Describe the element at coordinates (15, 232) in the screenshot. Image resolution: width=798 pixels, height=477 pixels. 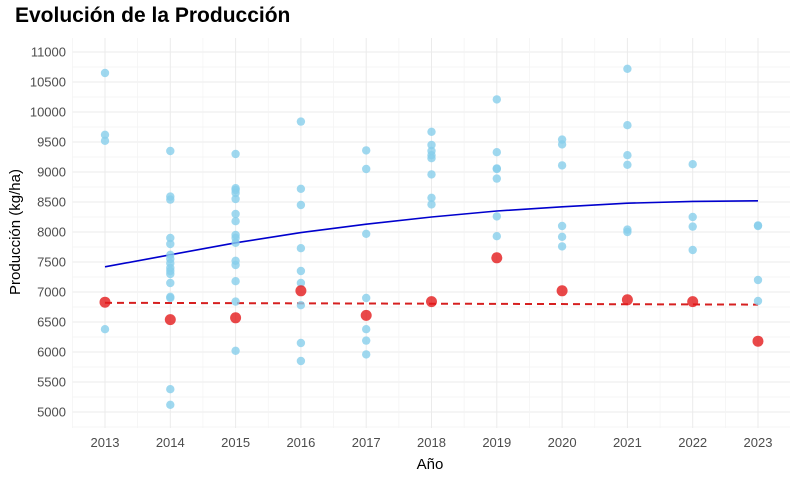
I see `y-axis-label: Producción (kg/ha)` at that location.